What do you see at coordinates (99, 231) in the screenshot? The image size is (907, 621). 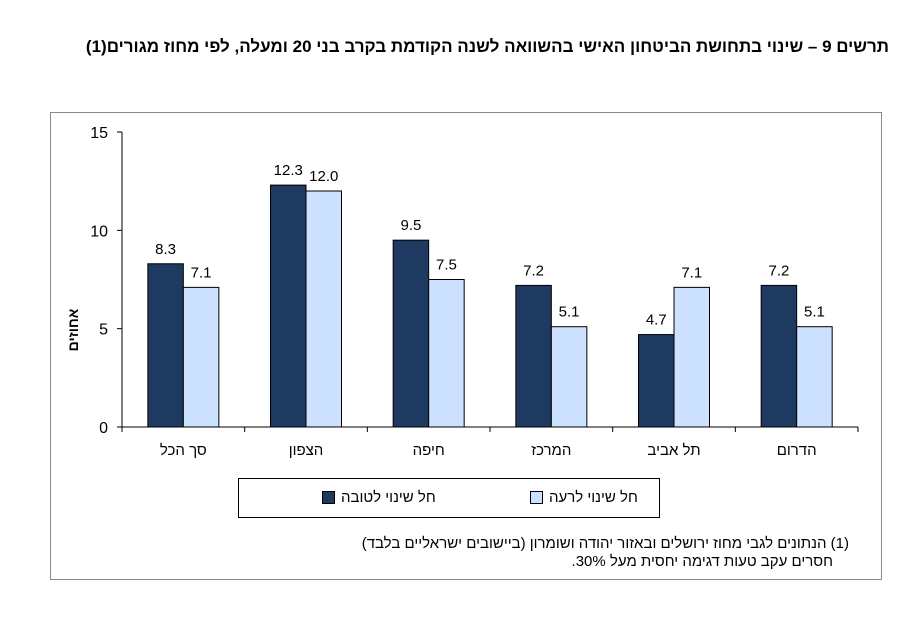 I see `y-tick-label: 10` at bounding box center [99, 231].